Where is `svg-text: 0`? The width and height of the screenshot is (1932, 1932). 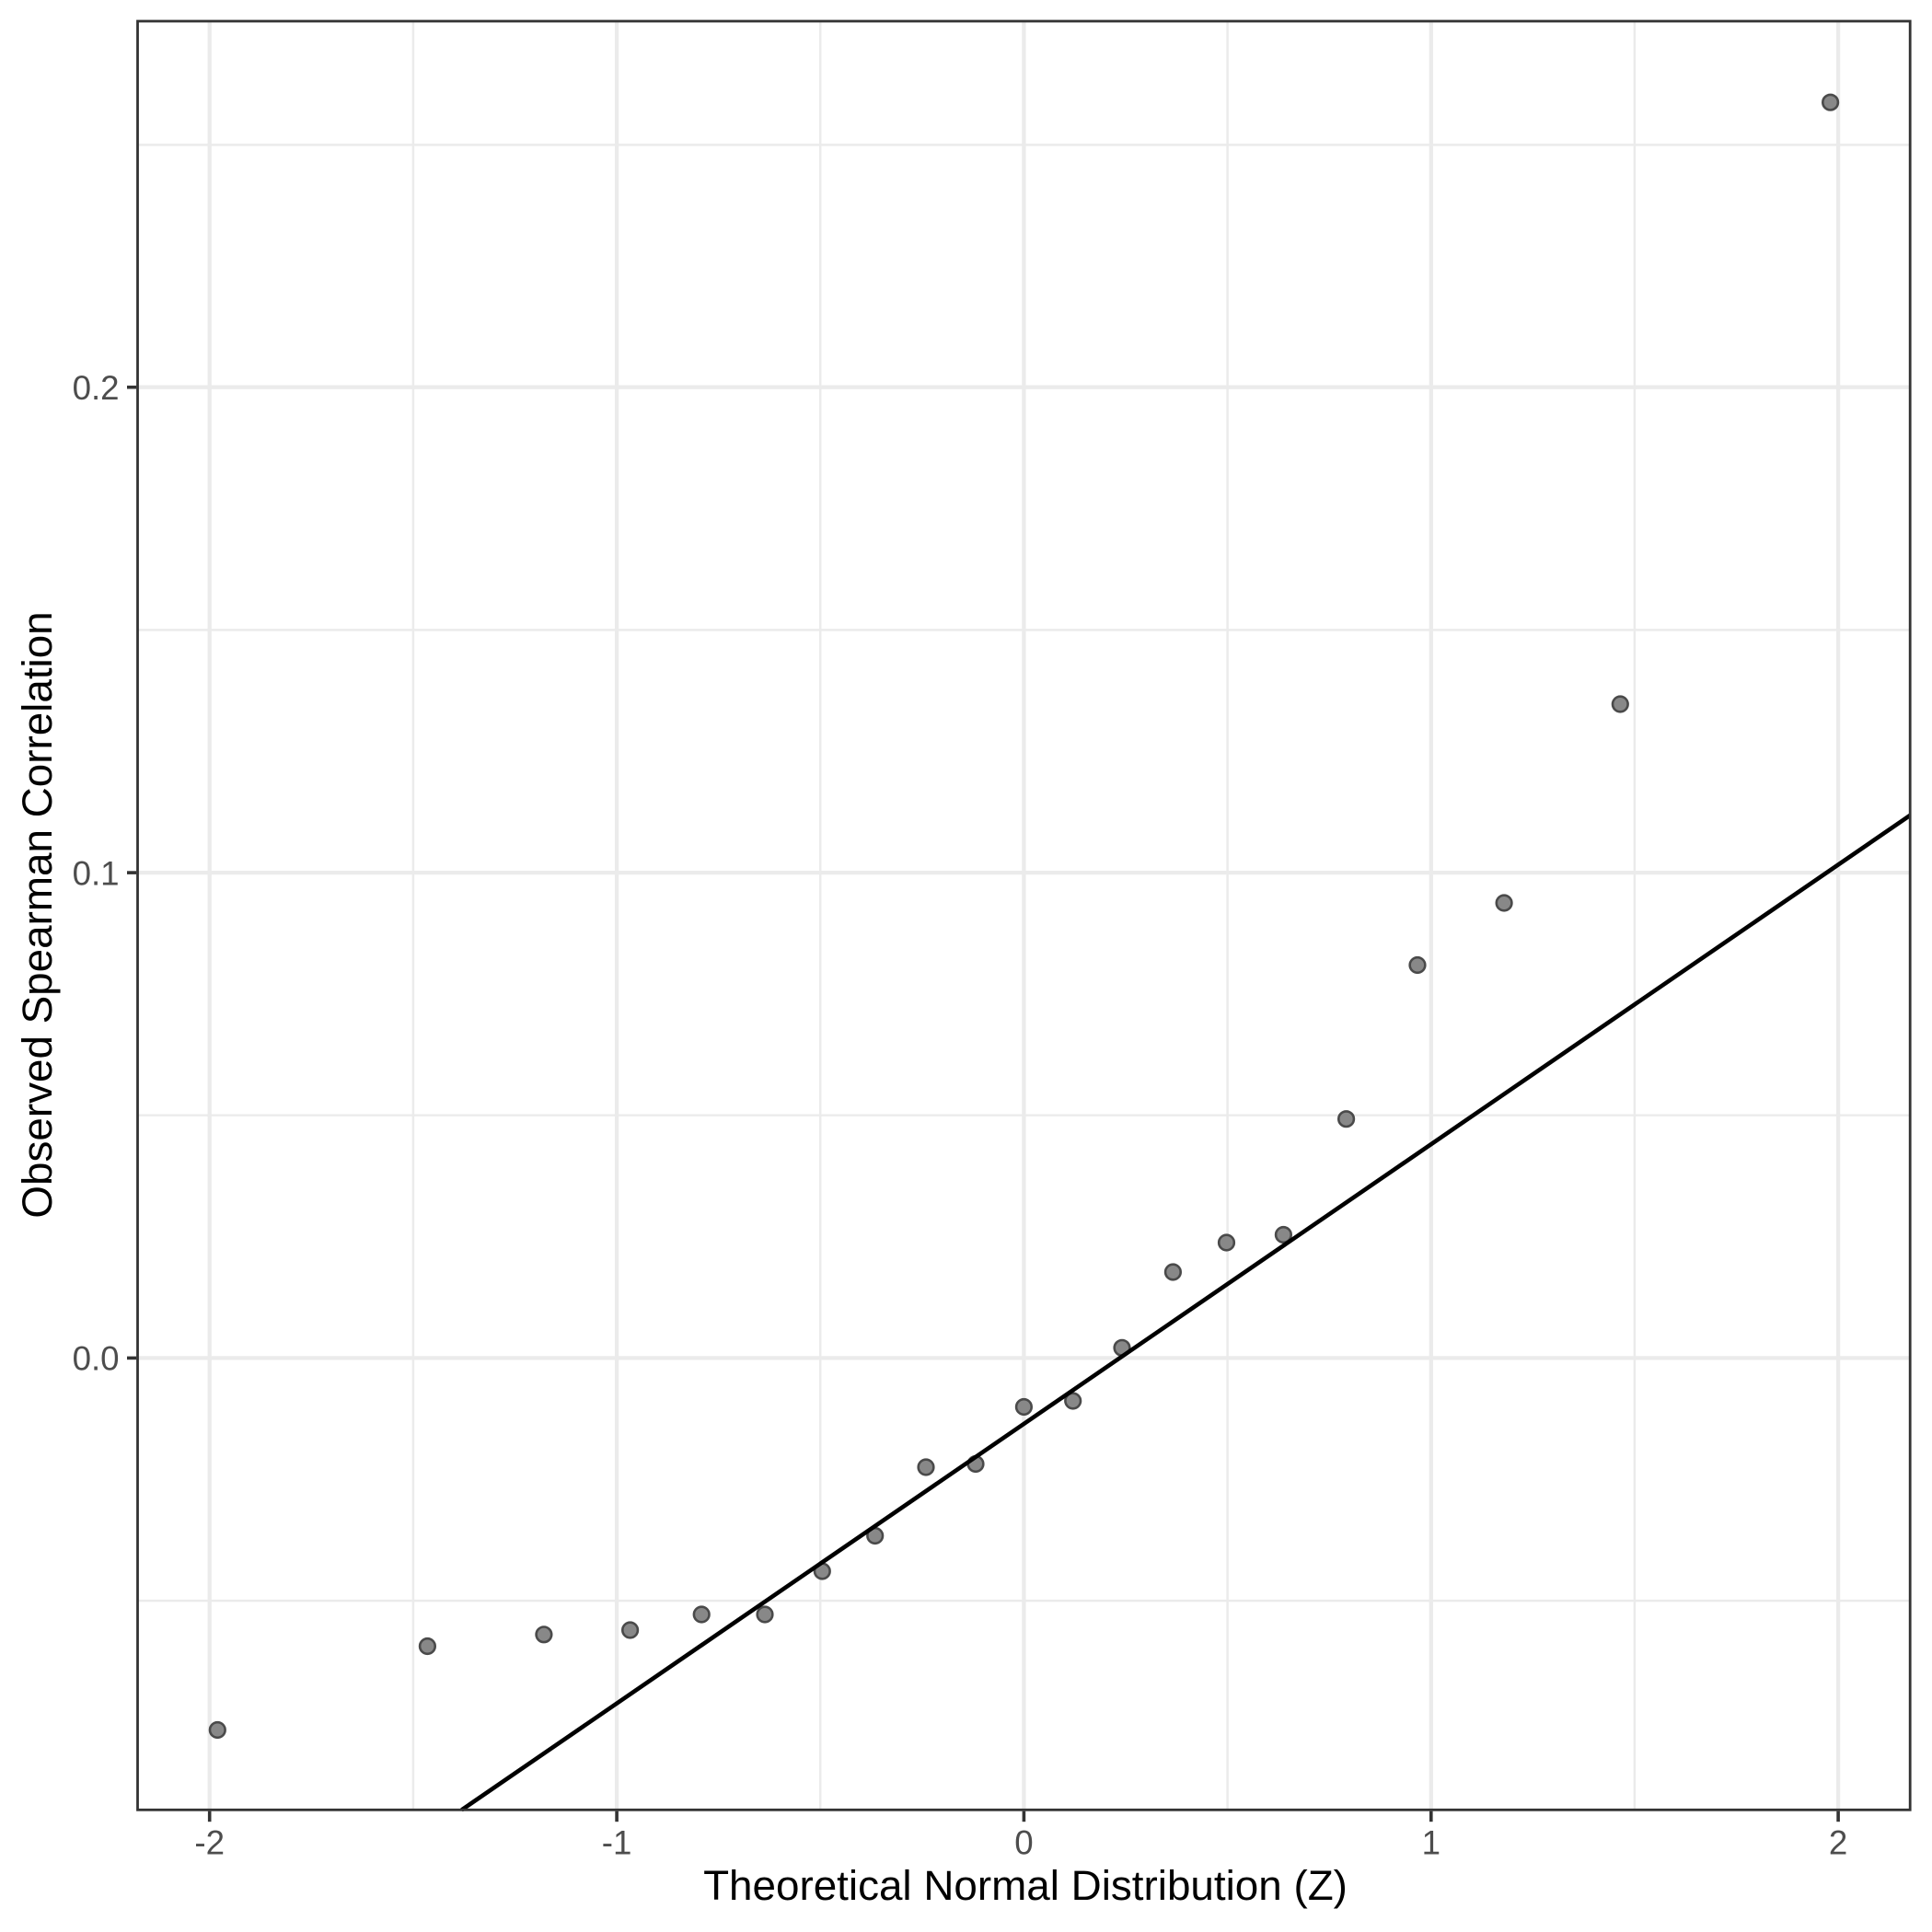 svg-text: 0 is located at coordinates (1024, 1843).